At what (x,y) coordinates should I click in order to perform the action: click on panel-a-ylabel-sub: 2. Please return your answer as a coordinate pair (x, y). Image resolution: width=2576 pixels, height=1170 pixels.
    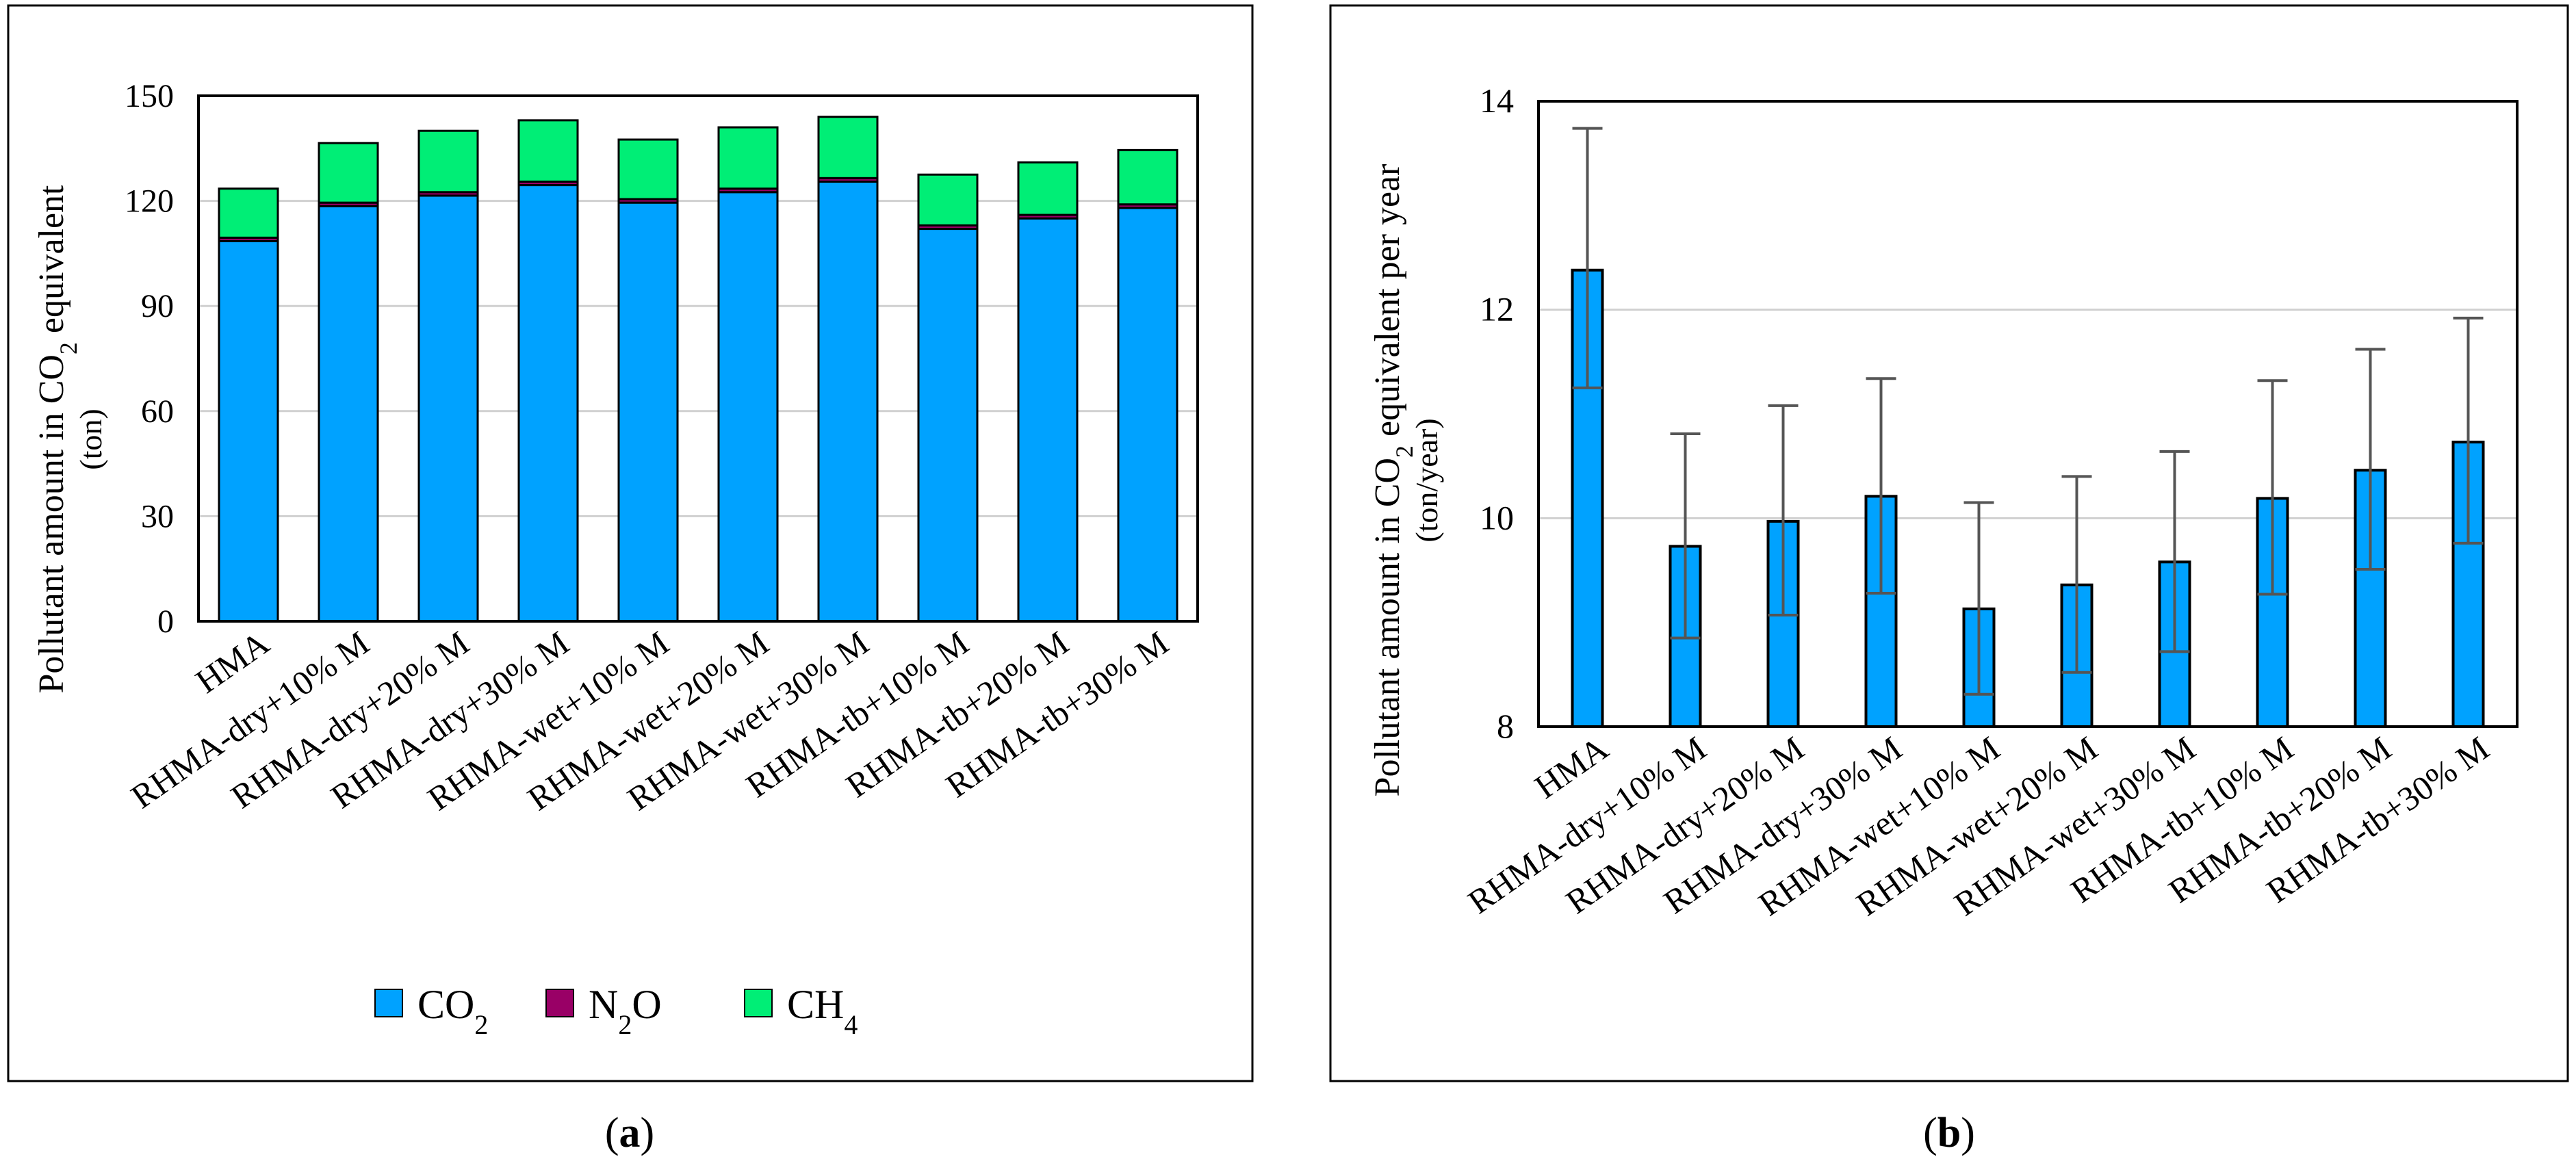
    Looking at the image, I should click on (68, 348).